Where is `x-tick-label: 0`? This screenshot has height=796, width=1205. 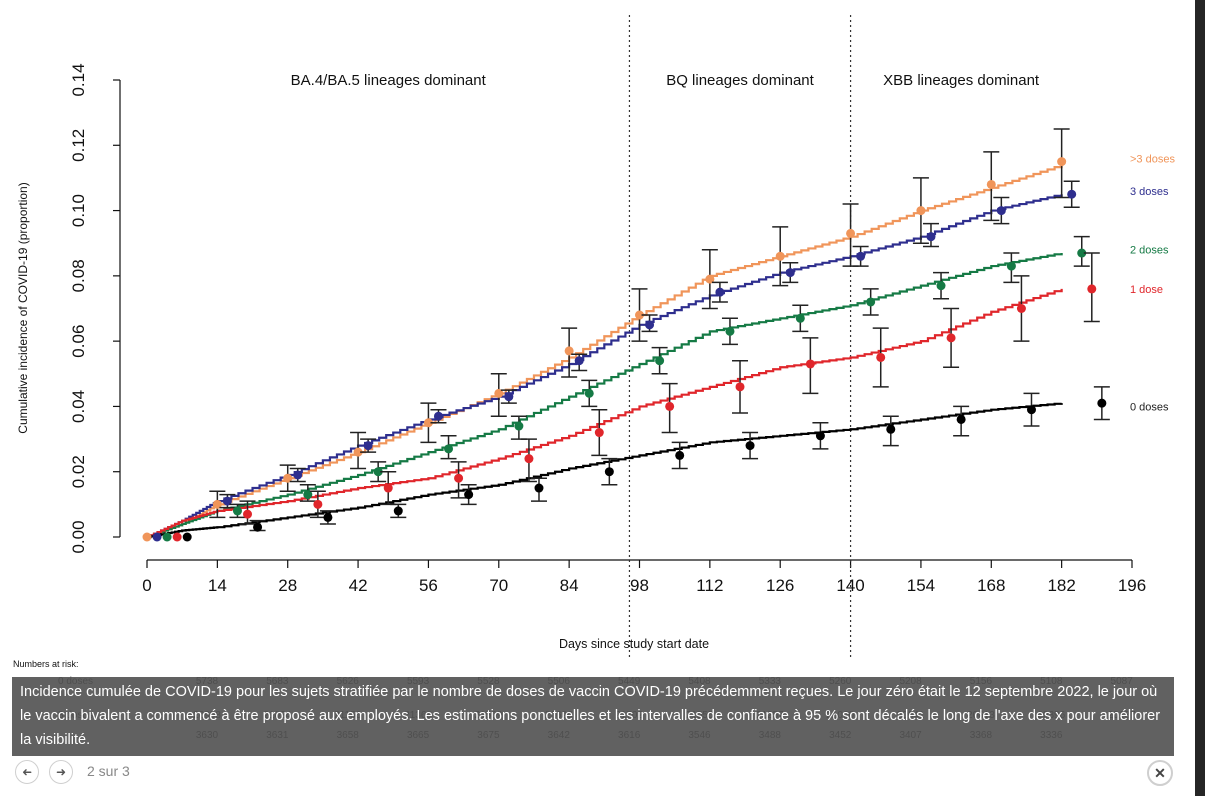 x-tick-label: 0 is located at coordinates (146, 585).